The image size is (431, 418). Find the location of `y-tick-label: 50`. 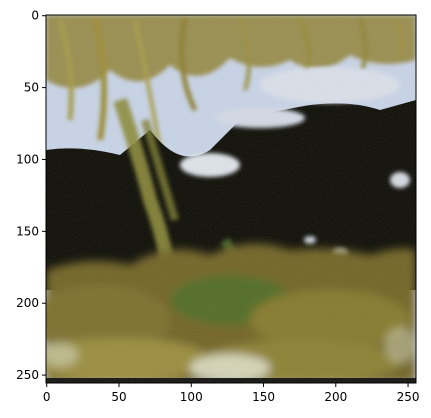

y-tick-label: 50 is located at coordinates (31, 88).